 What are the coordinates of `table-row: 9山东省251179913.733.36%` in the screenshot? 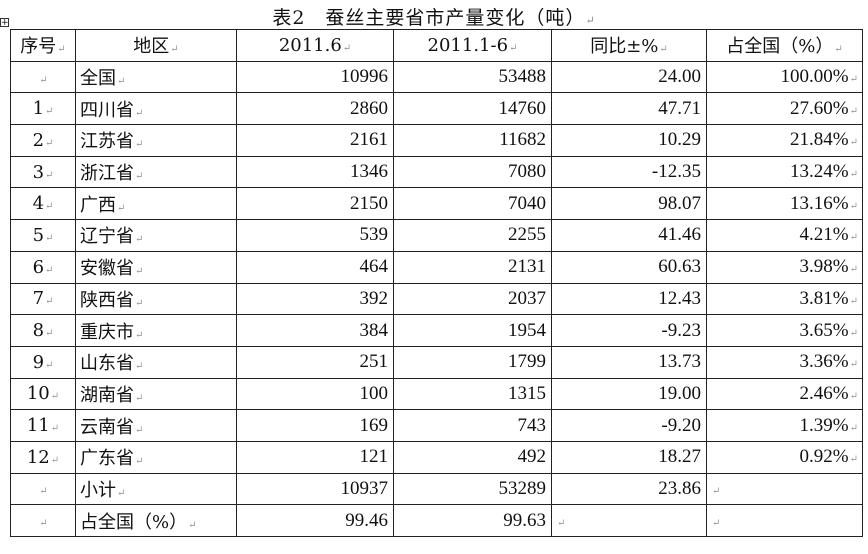 It's located at (436, 362).